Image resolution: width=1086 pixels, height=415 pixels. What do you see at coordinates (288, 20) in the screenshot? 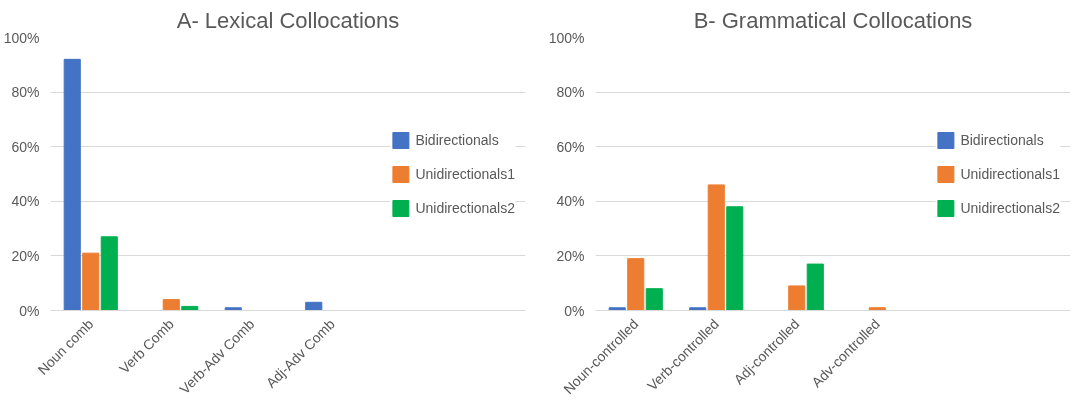
I see `chart-title: A- Lexical Collocations` at bounding box center [288, 20].